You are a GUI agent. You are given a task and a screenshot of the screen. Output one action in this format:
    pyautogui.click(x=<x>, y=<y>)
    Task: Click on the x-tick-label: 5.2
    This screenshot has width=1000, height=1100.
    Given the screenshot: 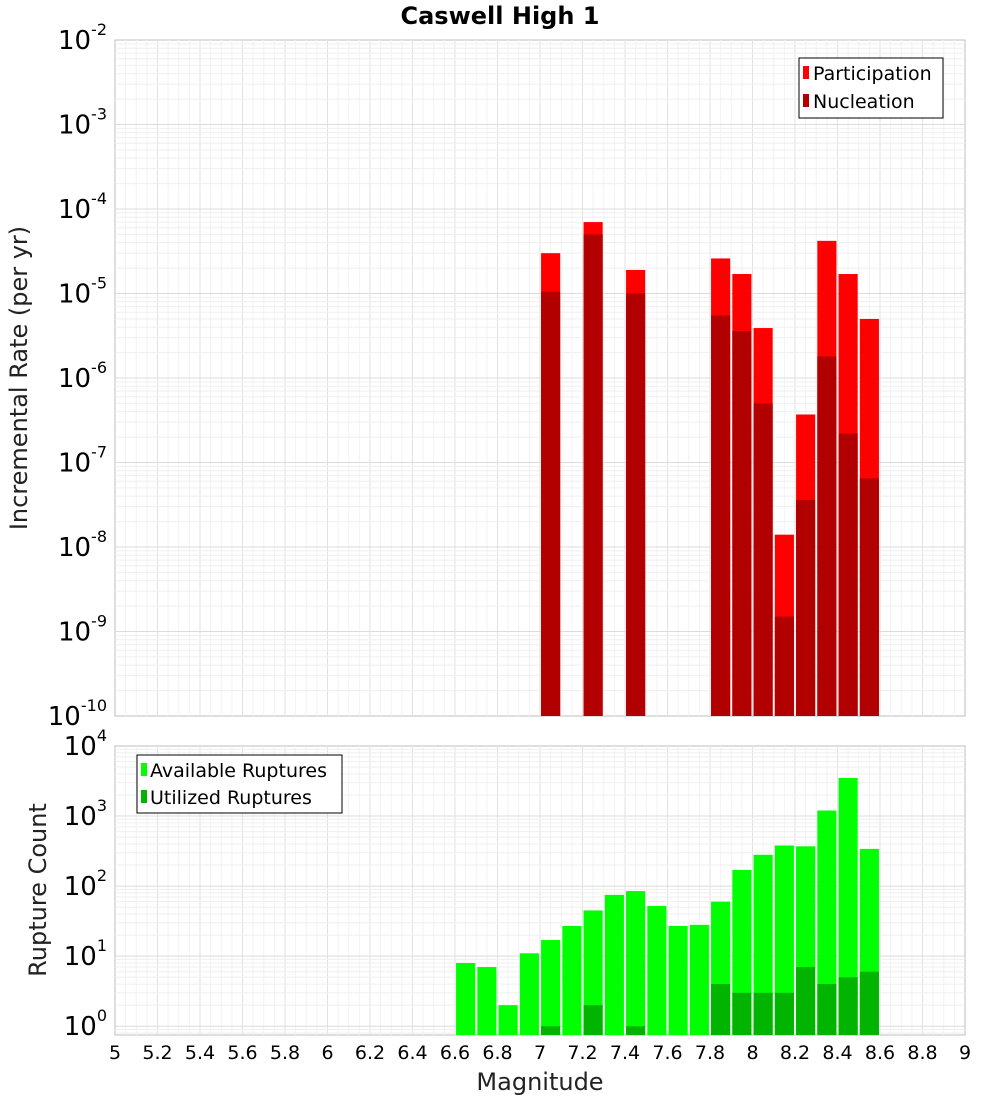 What is the action you would take?
    pyautogui.click(x=157, y=1053)
    